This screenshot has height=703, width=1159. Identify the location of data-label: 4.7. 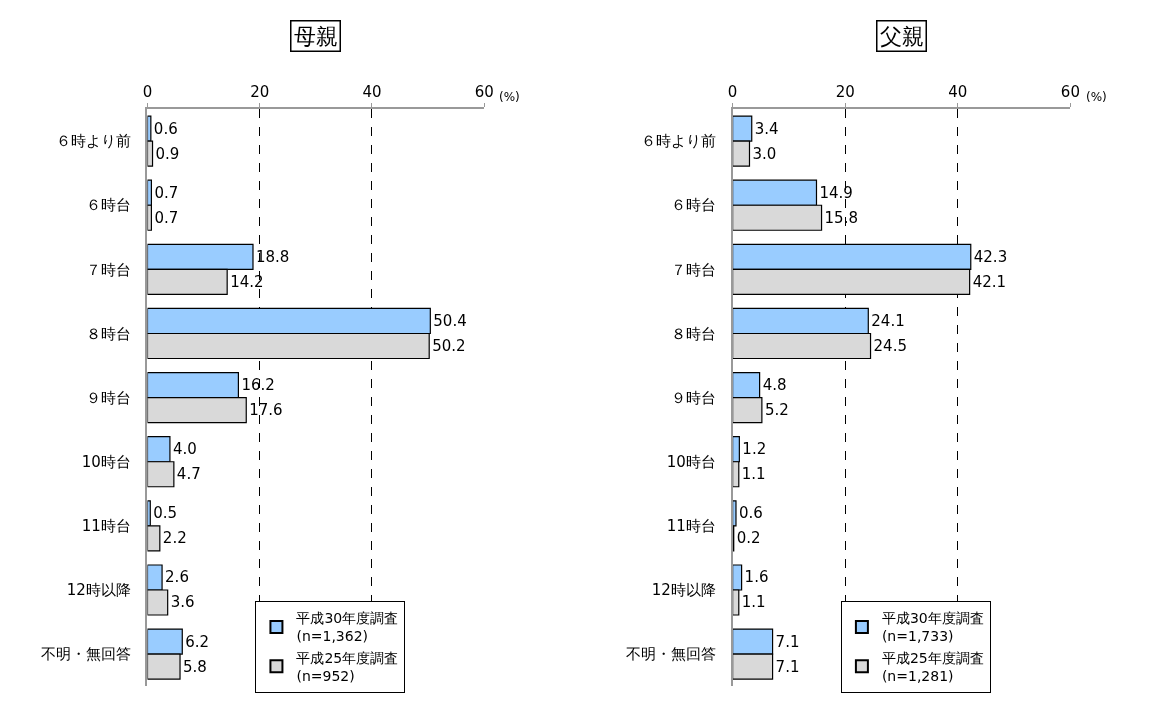
(188, 474).